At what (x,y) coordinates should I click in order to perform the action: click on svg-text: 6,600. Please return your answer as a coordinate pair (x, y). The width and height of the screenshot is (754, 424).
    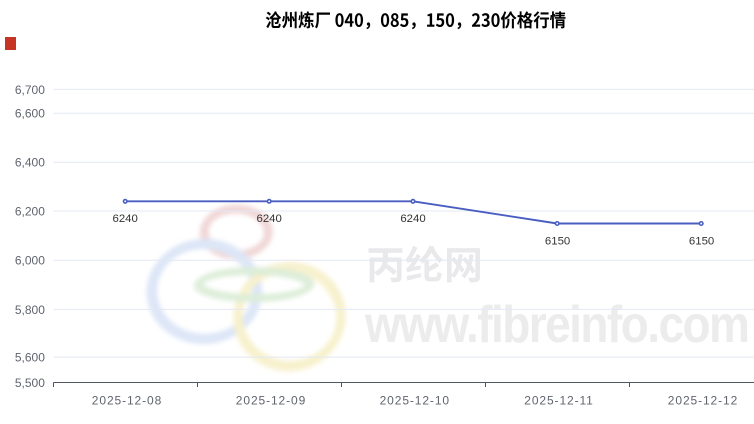
    Looking at the image, I should click on (30, 114).